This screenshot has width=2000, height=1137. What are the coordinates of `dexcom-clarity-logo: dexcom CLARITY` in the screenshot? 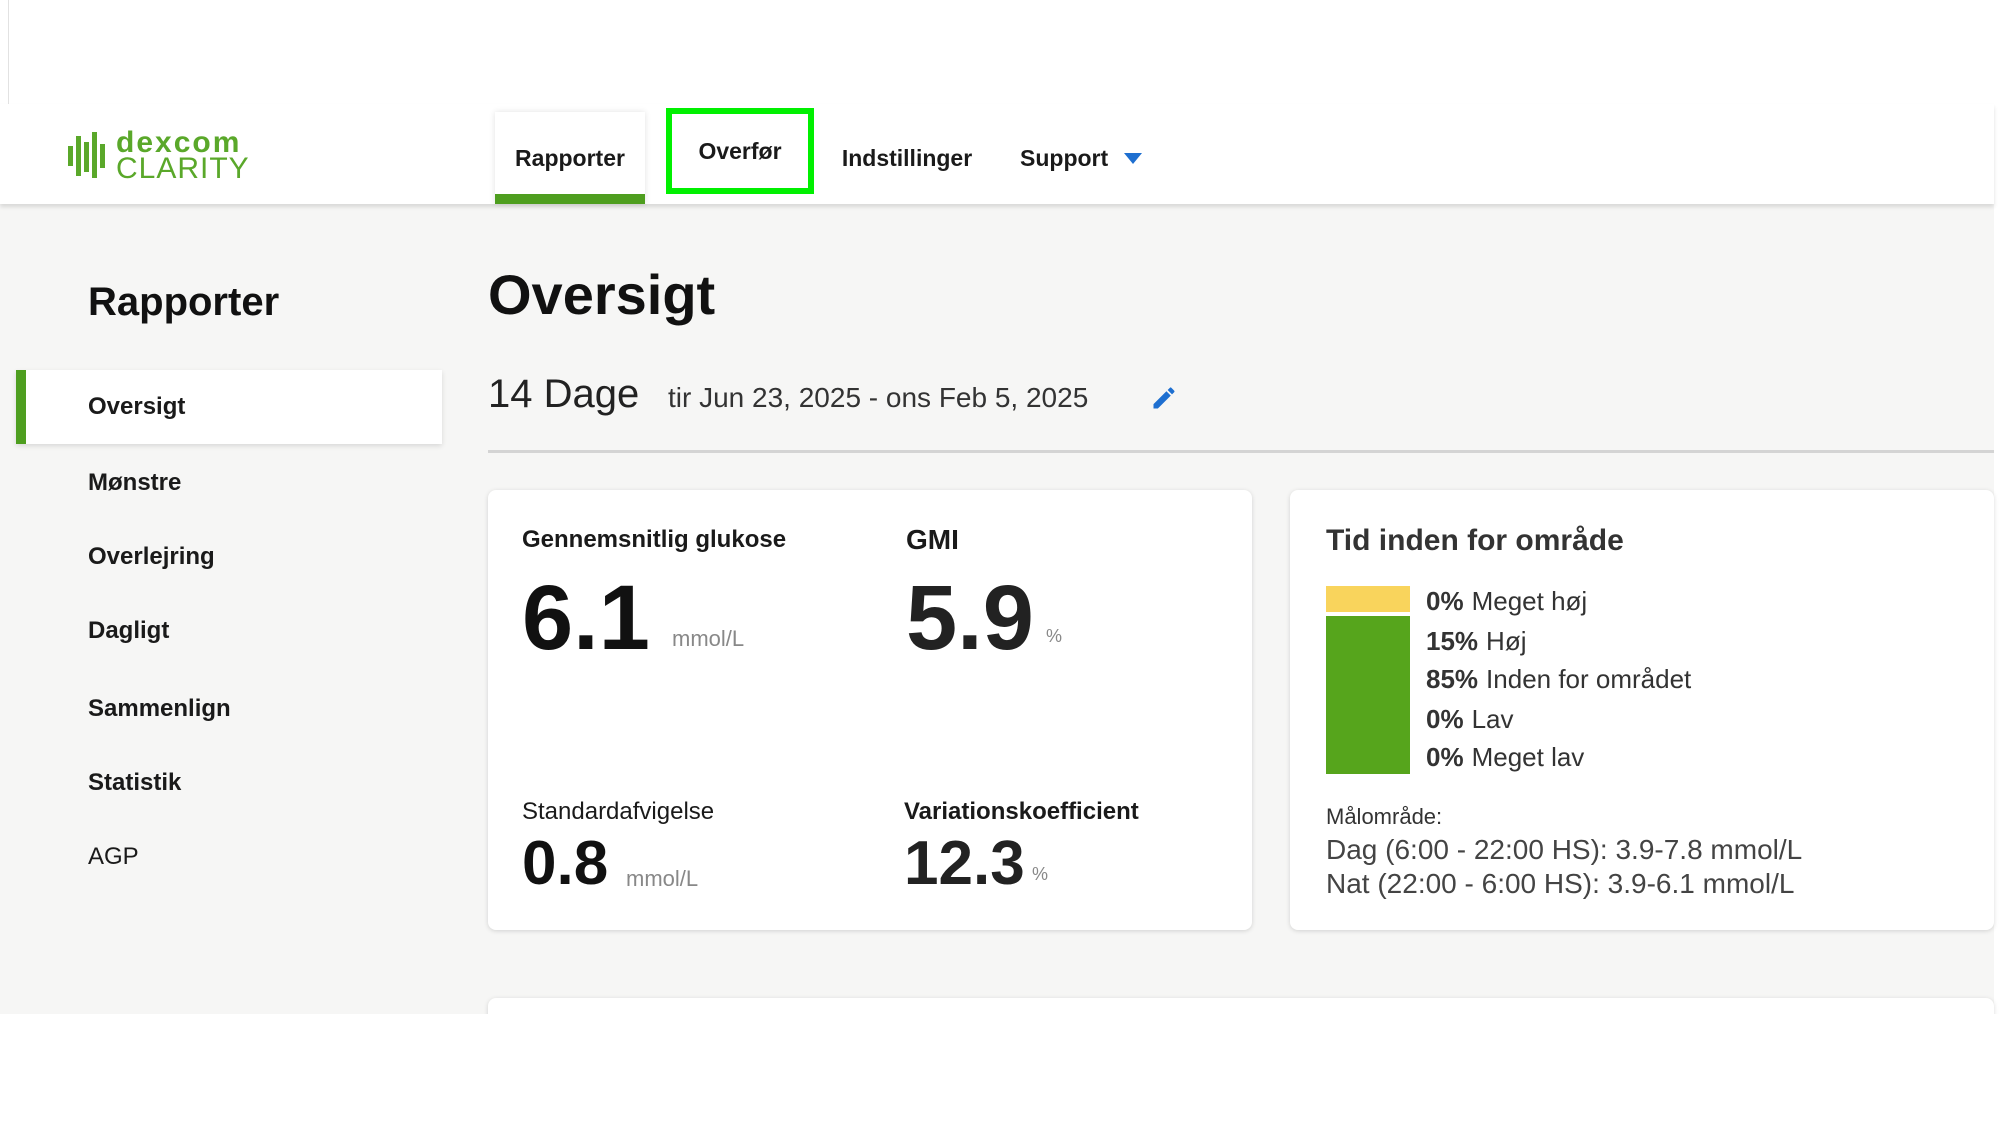 It's located at (158, 155).